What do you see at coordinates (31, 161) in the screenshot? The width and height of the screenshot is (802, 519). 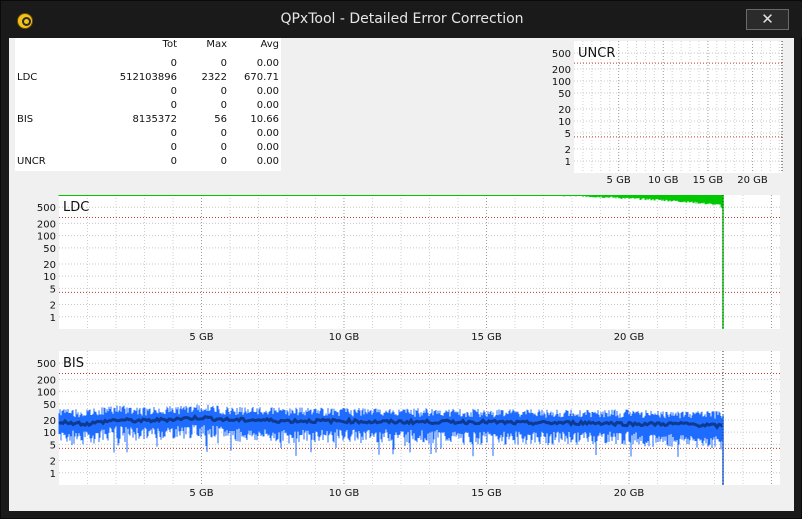 I see `row-label: UNCR` at bounding box center [31, 161].